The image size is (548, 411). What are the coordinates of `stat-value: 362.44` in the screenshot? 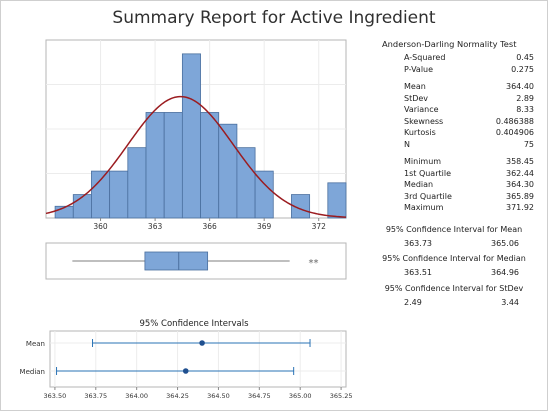 It's located at (520, 173).